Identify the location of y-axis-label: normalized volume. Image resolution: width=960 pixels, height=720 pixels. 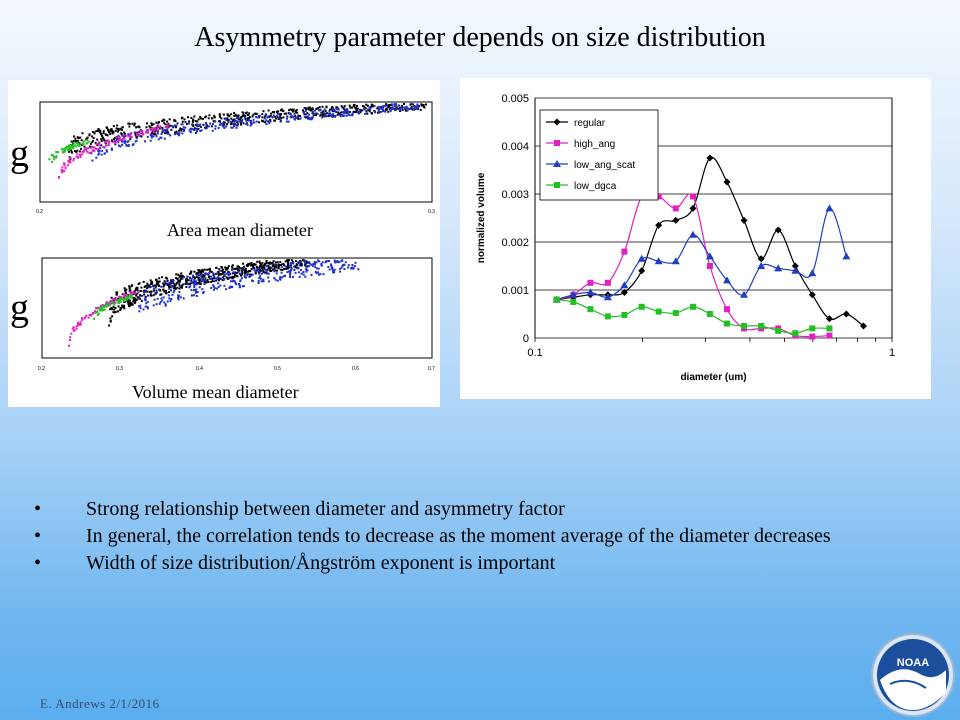
(481, 217).